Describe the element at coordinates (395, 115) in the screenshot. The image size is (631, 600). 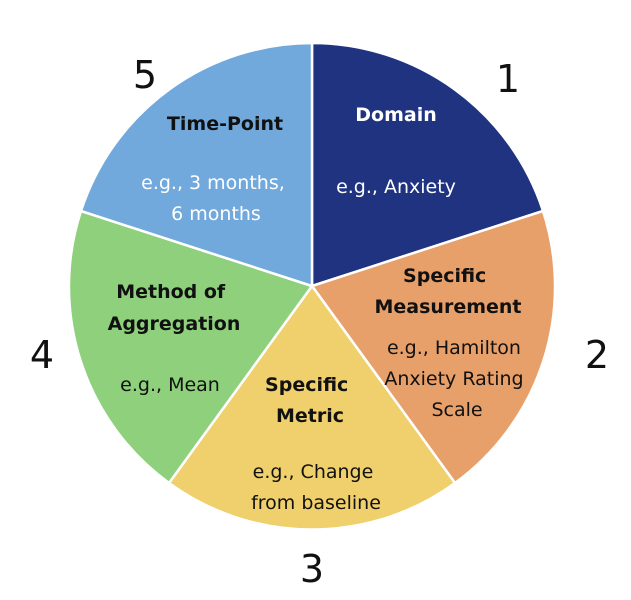
I see `segment-1-title: Domain` at that location.